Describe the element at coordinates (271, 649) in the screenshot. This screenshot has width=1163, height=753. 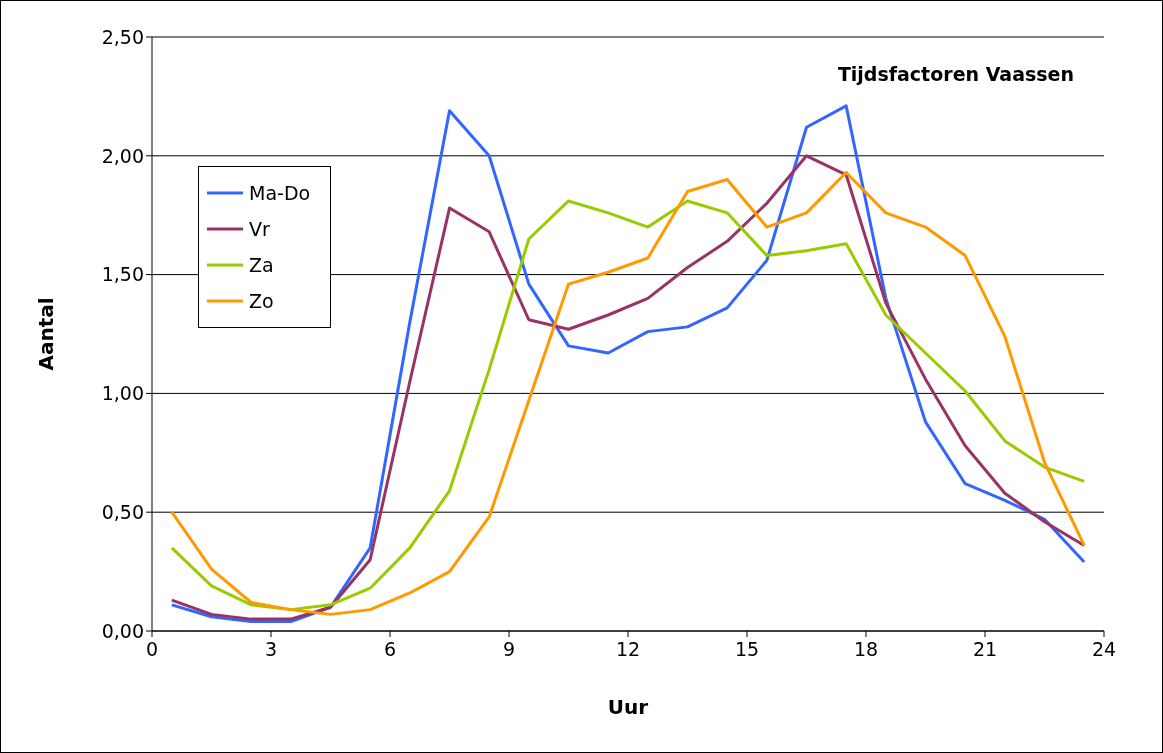
I see `x-tick-label: 3` at that location.